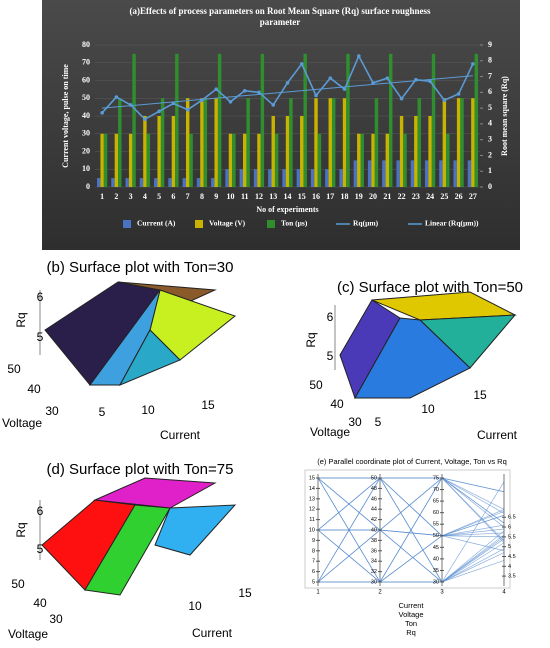 The height and width of the screenshot is (648, 550). What do you see at coordinates (504, 116) in the screenshot?
I see `y2-axis-label: Root mean square (Rq)` at bounding box center [504, 116].